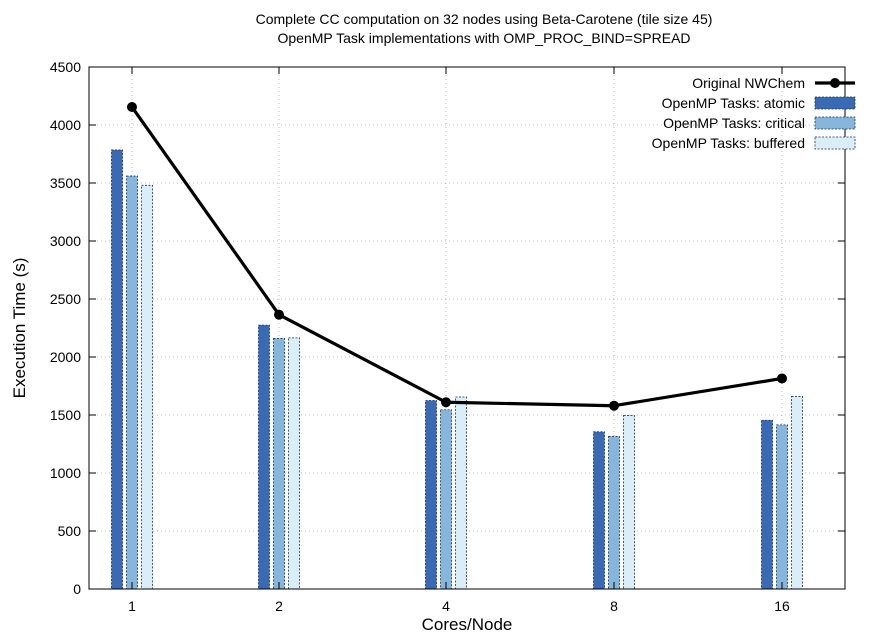 The image size is (877, 637). Describe the element at coordinates (728, 143) in the screenshot. I see `legend-label: OpenMP Tasks: buffered` at that location.